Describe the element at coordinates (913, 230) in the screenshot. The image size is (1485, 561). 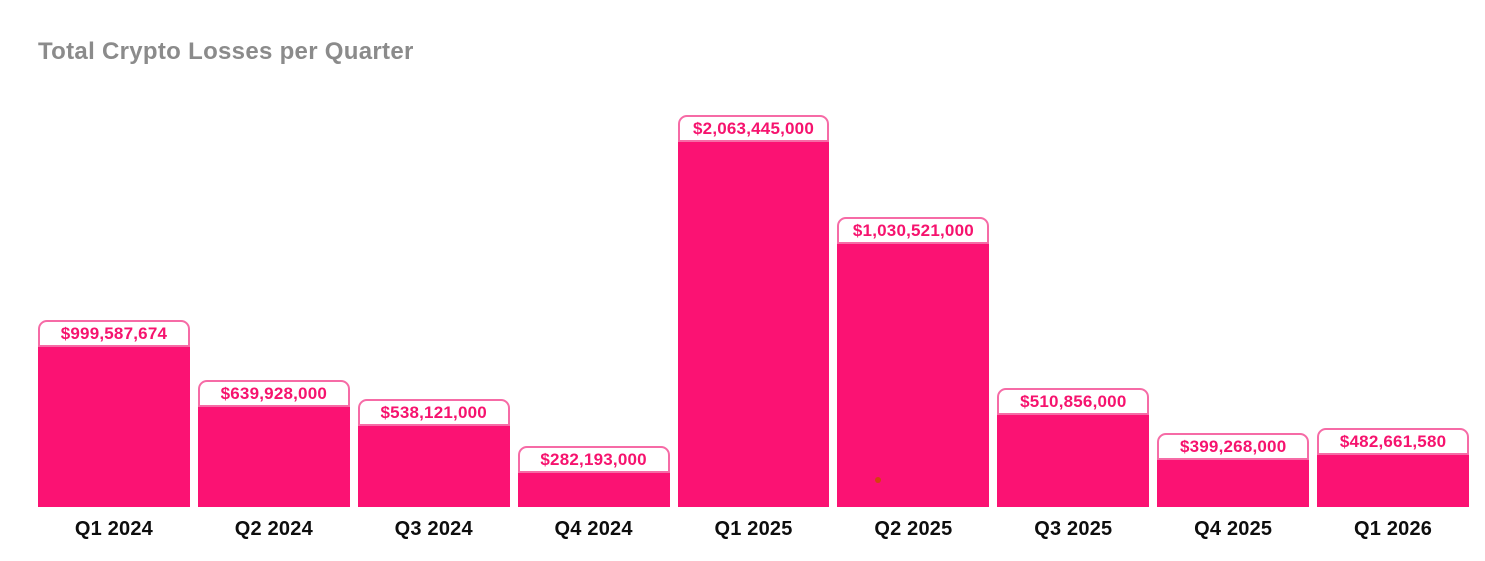
I see `bar-value-label: $1,030,521,000` at that location.